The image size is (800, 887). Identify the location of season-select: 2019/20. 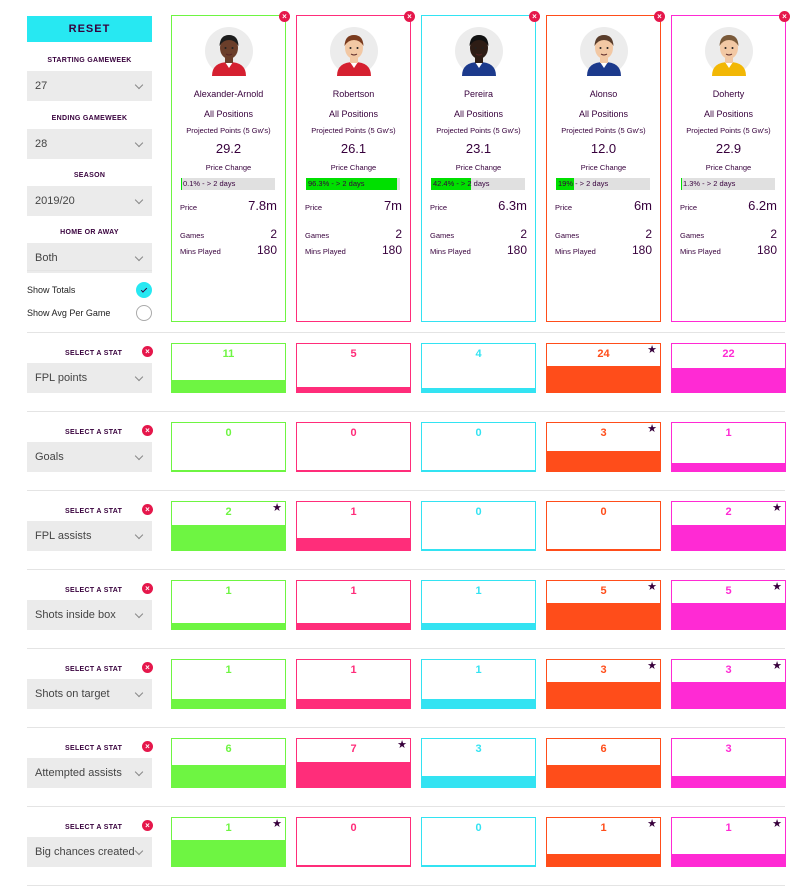
(89, 201).